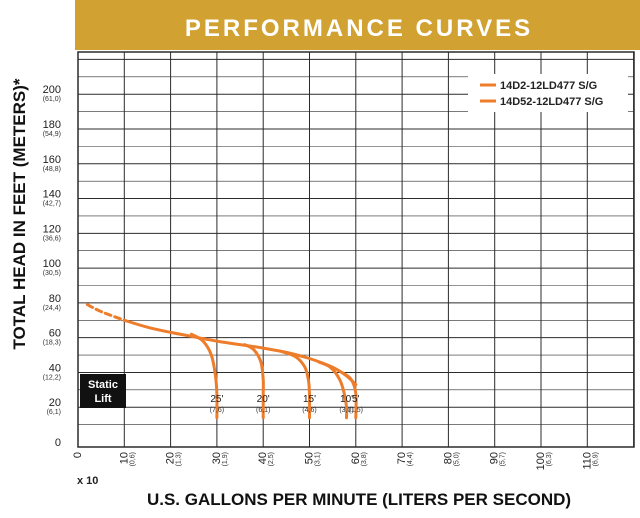 This screenshot has width=640, height=518. Describe the element at coordinates (87, 481) in the screenshot. I see `x-multiplier: x 10` at that location.